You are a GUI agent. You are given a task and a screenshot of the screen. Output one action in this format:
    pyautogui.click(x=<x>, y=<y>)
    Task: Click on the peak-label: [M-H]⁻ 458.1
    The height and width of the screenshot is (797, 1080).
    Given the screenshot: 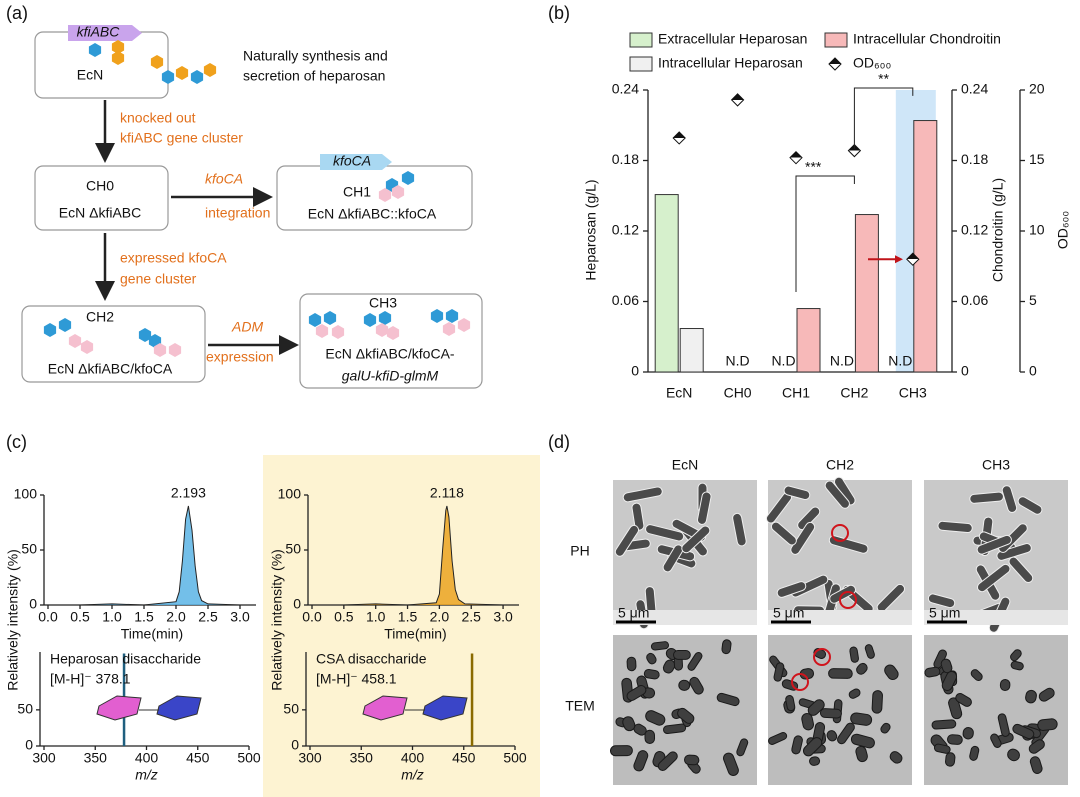 What is the action you would take?
    pyautogui.click(x=356, y=679)
    